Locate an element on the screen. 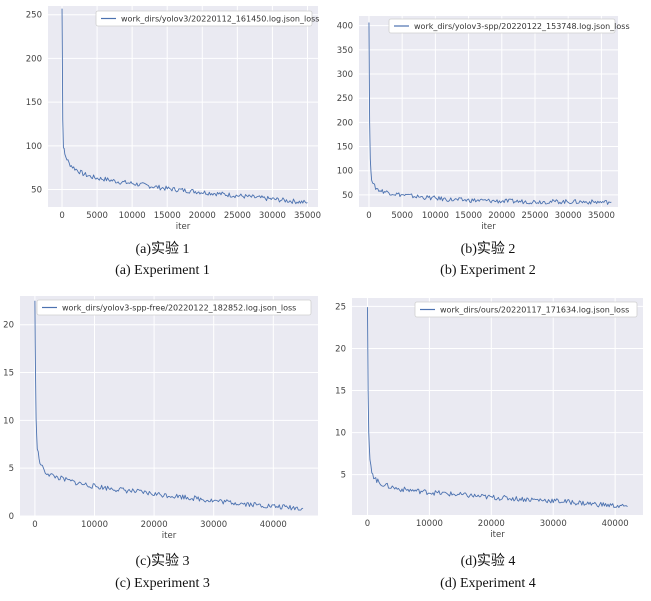 The width and height of the screenshot is (651, 601). y-tick-label: 400 is located at coordinates (345, 27).